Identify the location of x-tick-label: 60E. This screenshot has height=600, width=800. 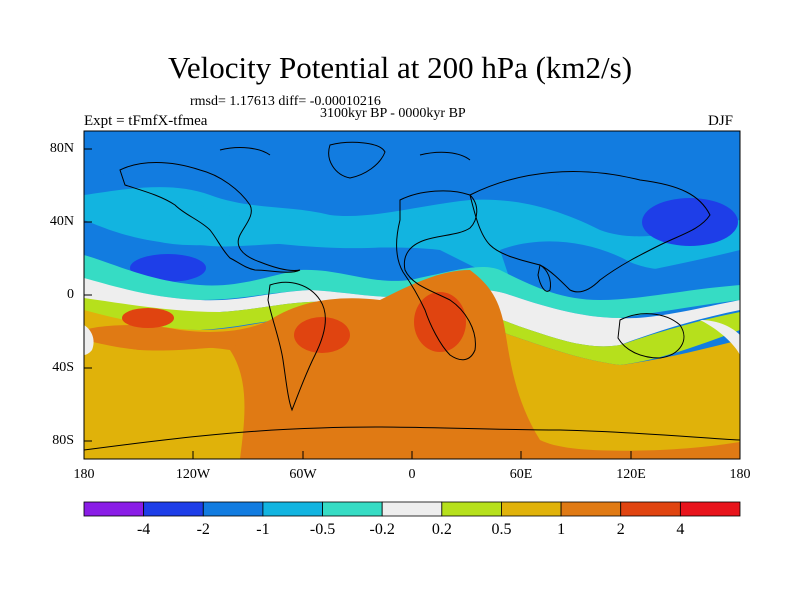
(521, 474).